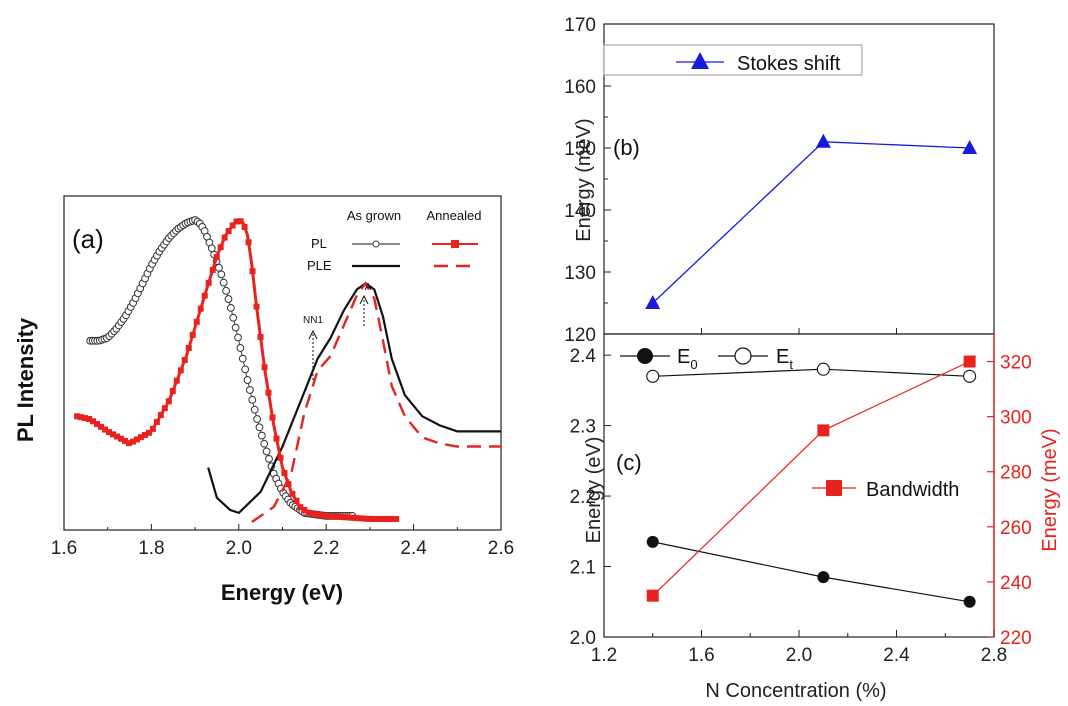 The width and height of the screenshot is (1068, 706). I want to click on panel-b-series, so click(811, 221).